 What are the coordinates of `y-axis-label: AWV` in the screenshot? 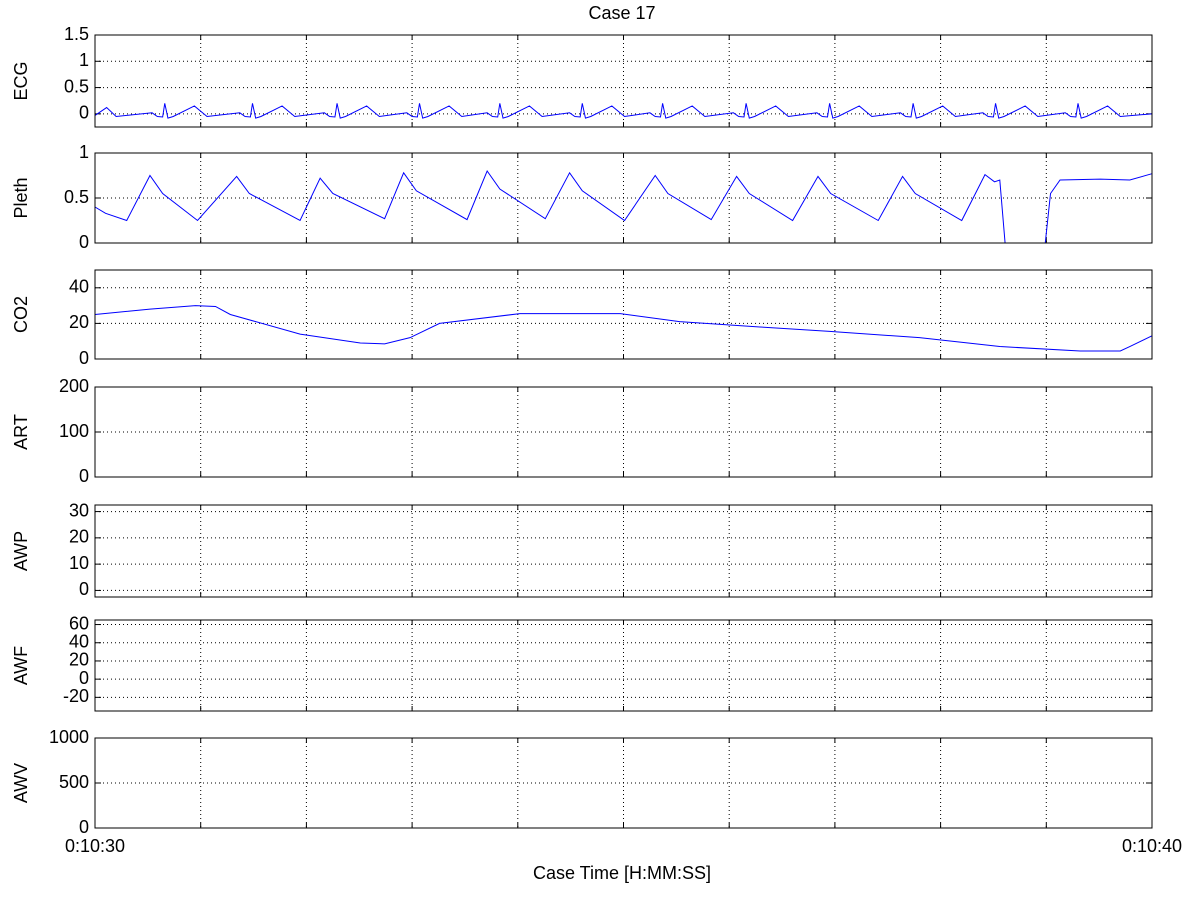 It's located at (21, 783).